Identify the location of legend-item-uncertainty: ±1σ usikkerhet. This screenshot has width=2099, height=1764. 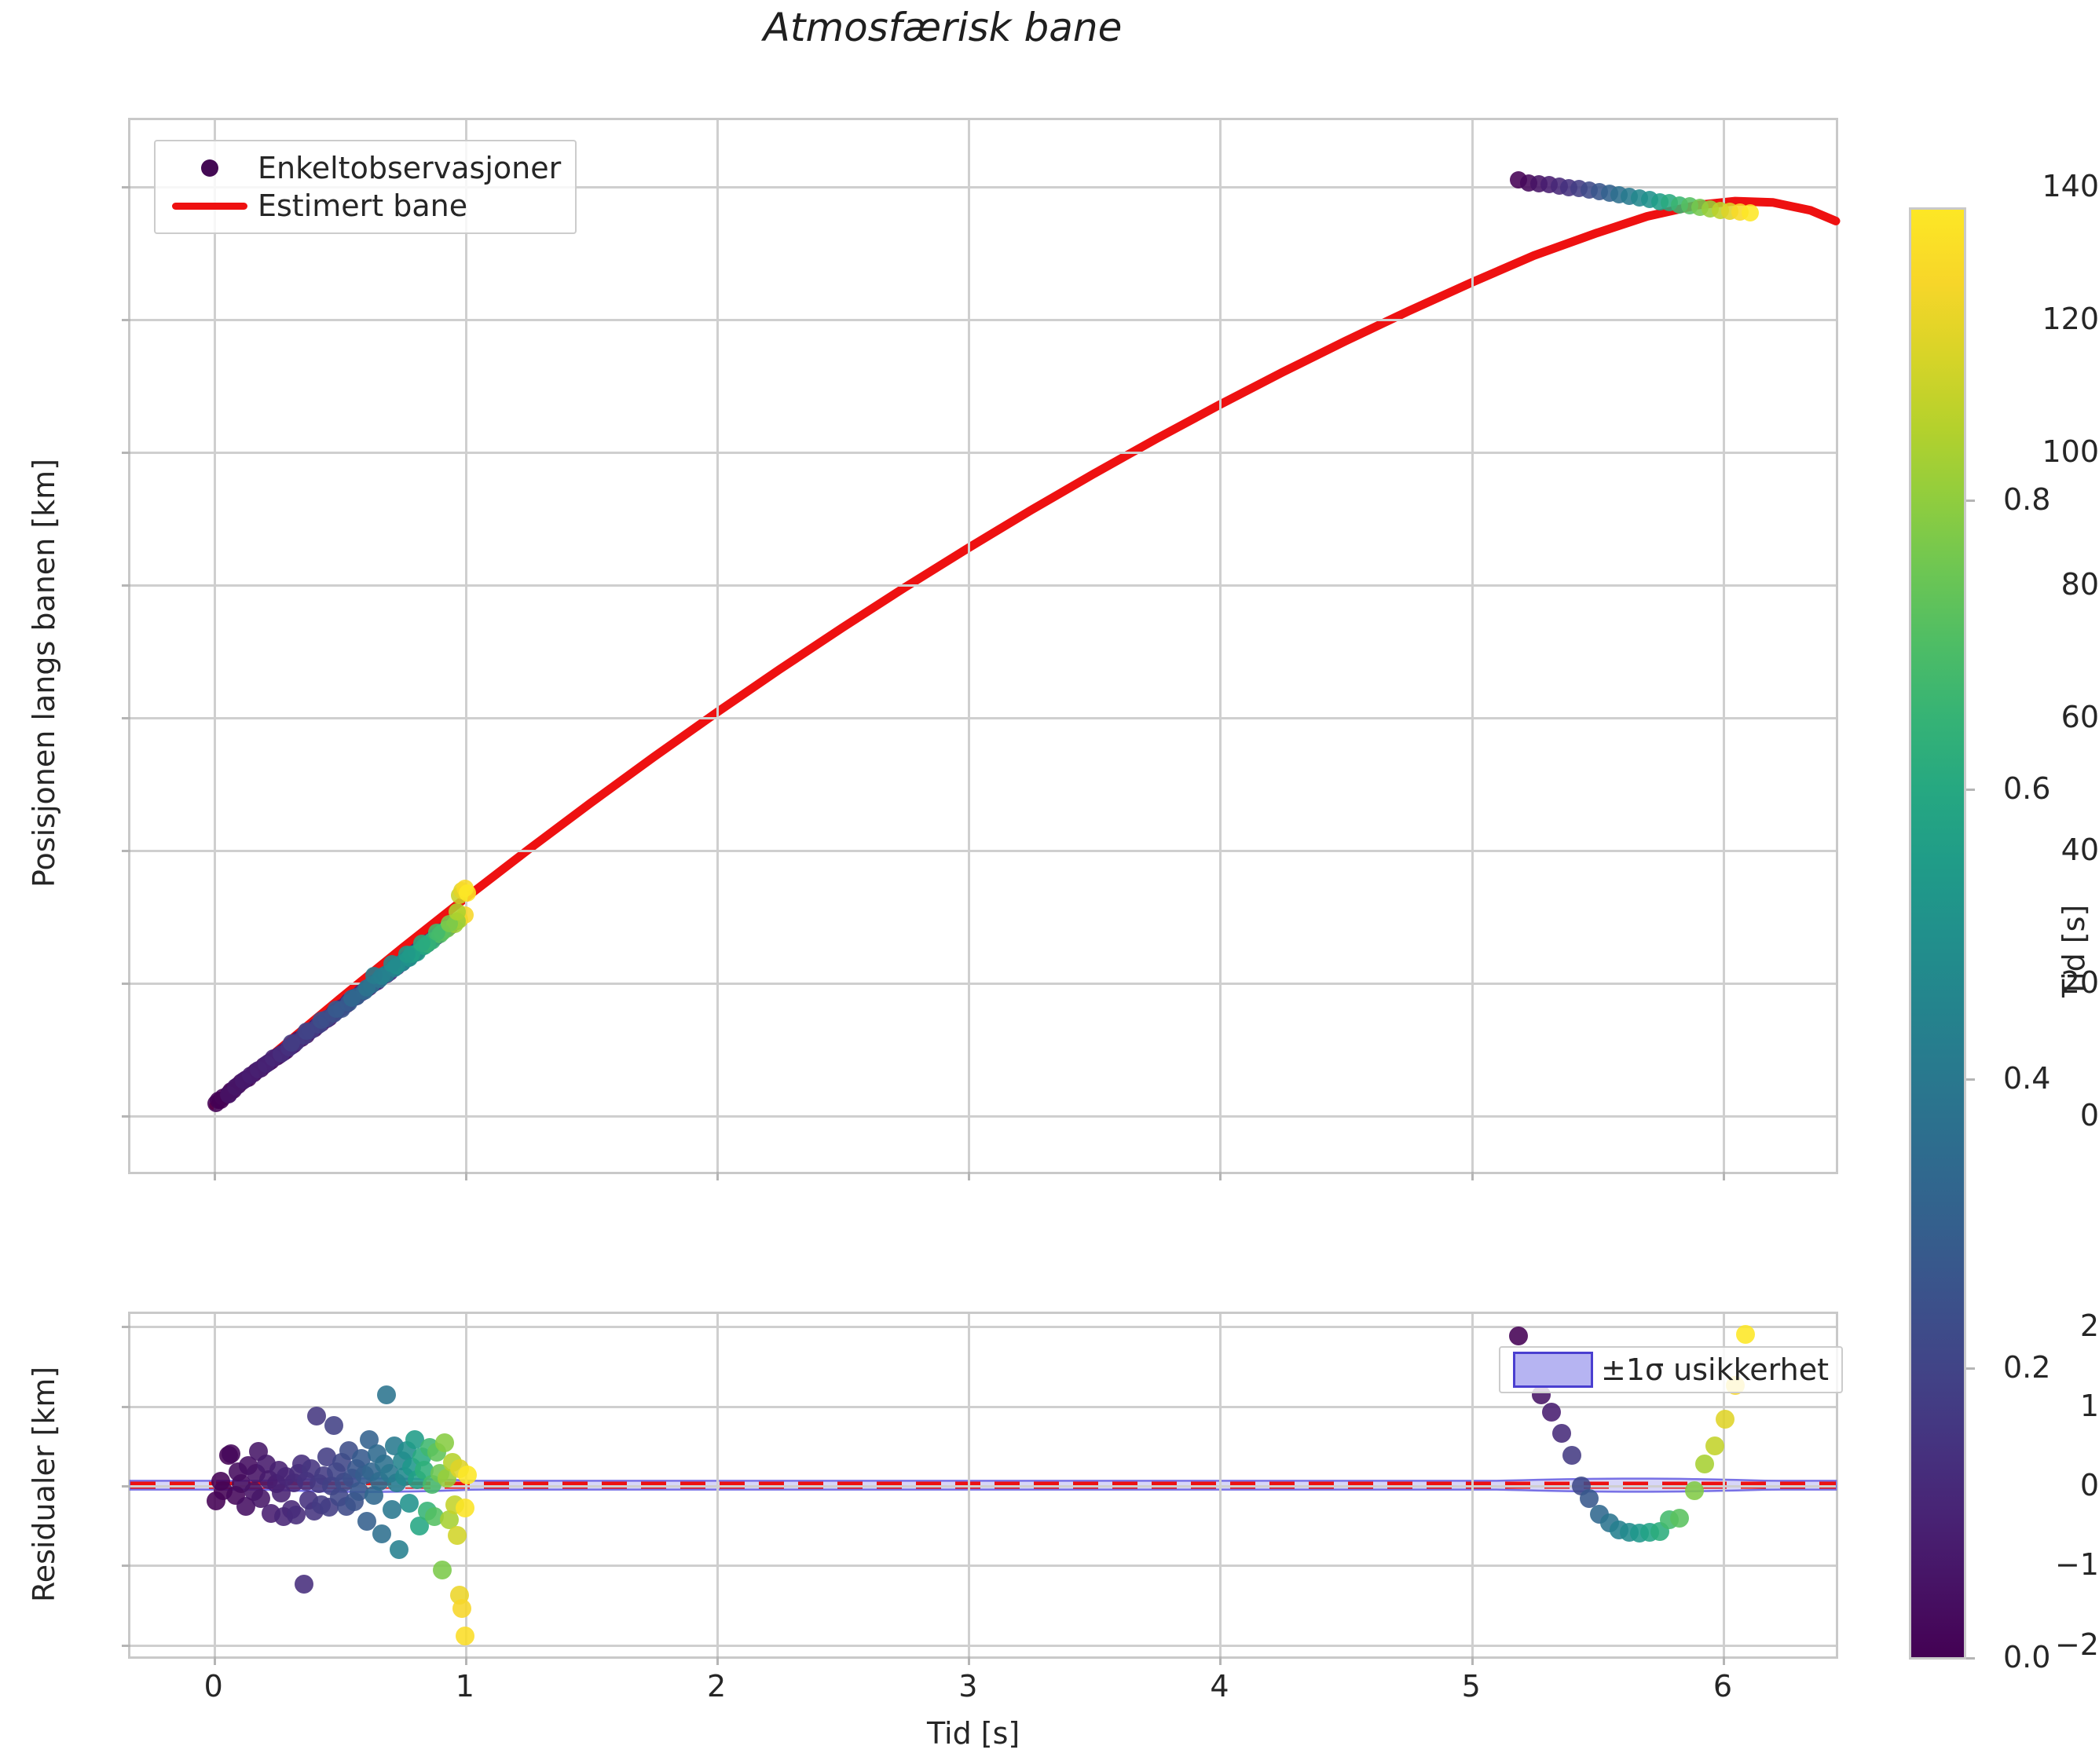
(1670, 1370).